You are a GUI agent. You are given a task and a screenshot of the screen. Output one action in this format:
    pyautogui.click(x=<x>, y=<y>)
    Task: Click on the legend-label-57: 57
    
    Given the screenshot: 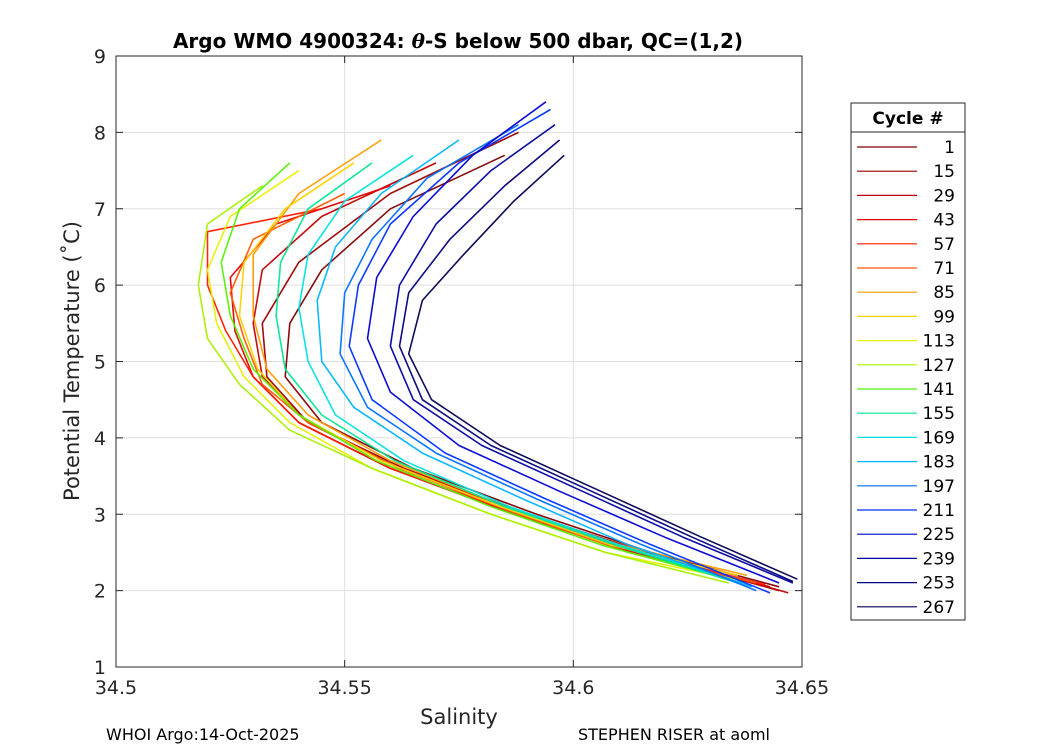 What is the action you would take?
    pyautogui.click(x=944, y=245)
    